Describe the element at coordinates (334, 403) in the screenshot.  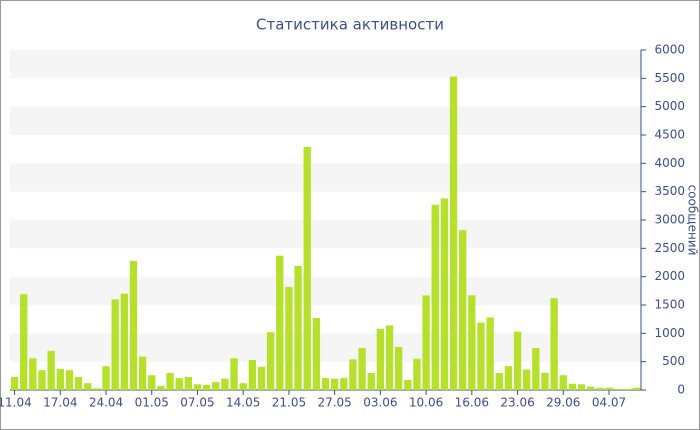
I see `x-tick-label: 27.05` at that location.